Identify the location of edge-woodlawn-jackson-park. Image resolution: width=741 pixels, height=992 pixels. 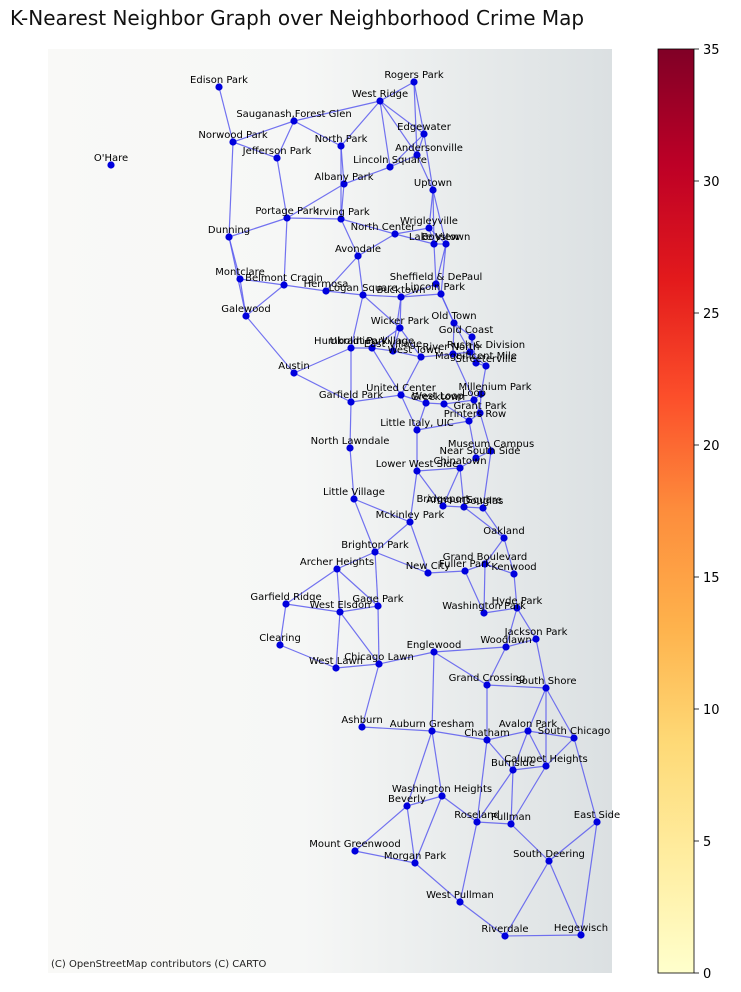
(521, 643).